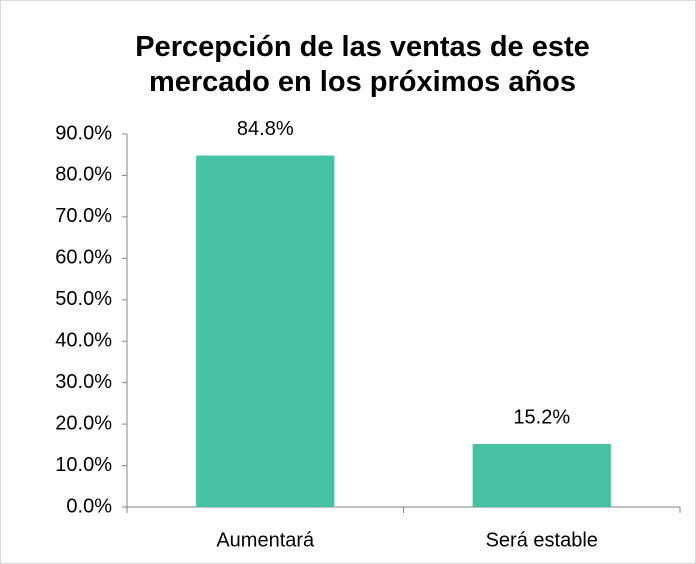  Describe the element at coordinates (83, 216) in the screenshot. I see `y-tick-label: 70.0%` at that location.